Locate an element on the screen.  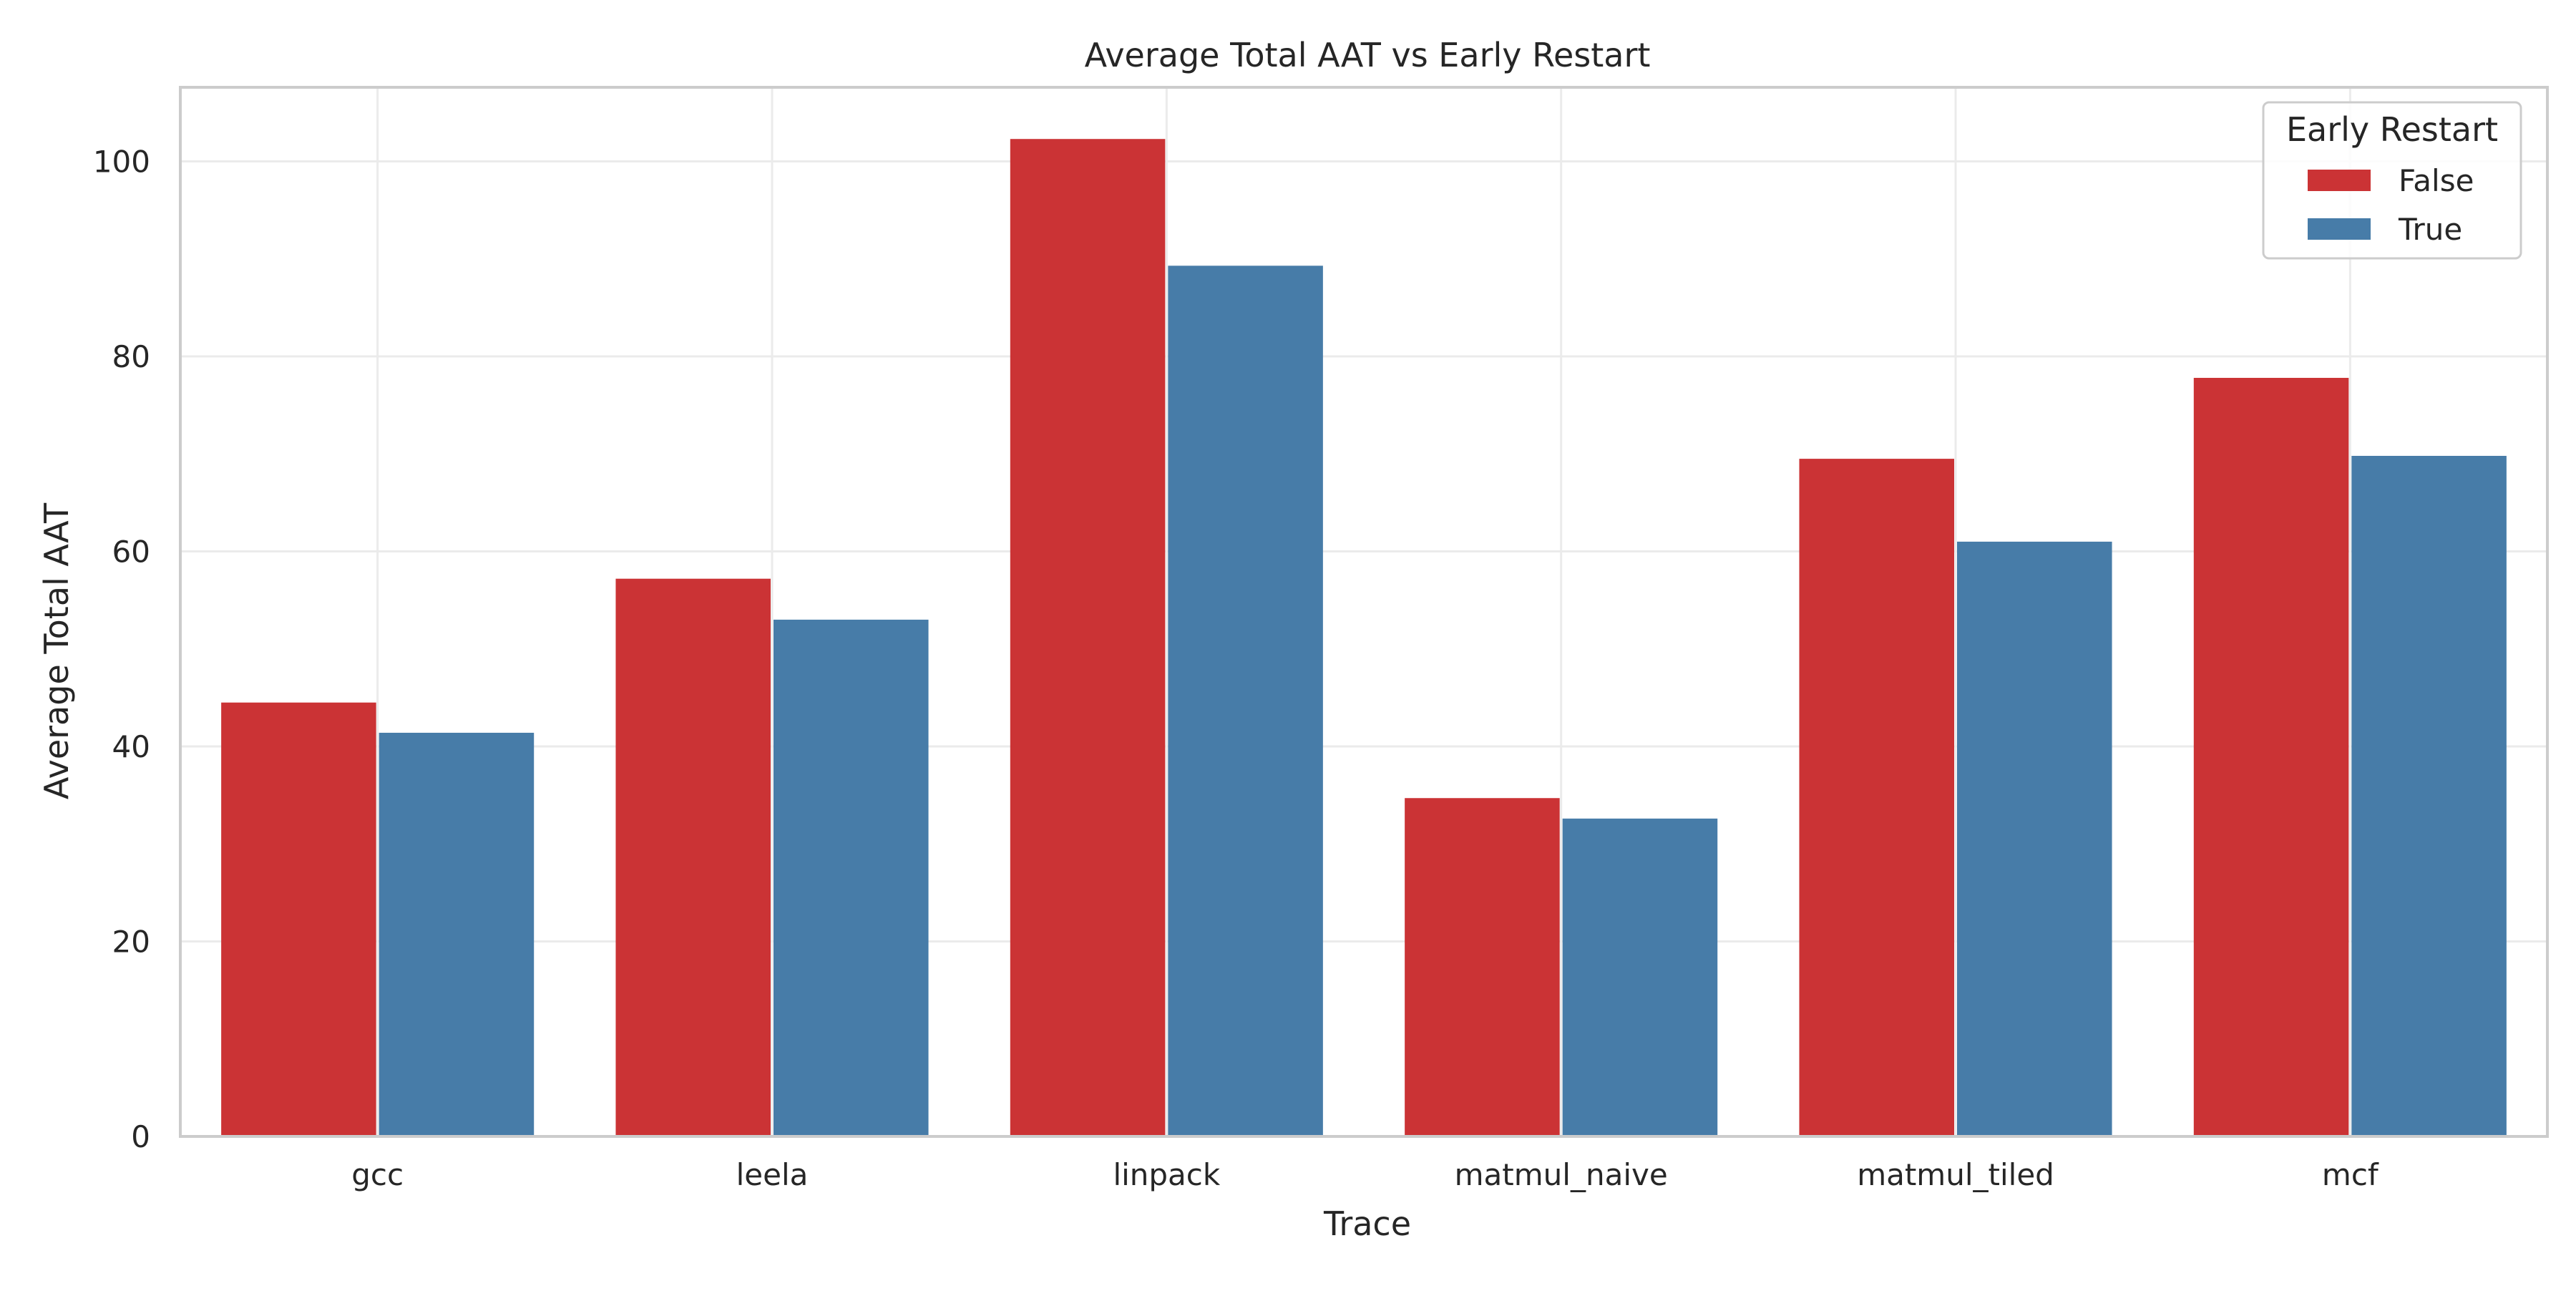
x-tick-label: mcf is located at coordinates (2350, 1174).